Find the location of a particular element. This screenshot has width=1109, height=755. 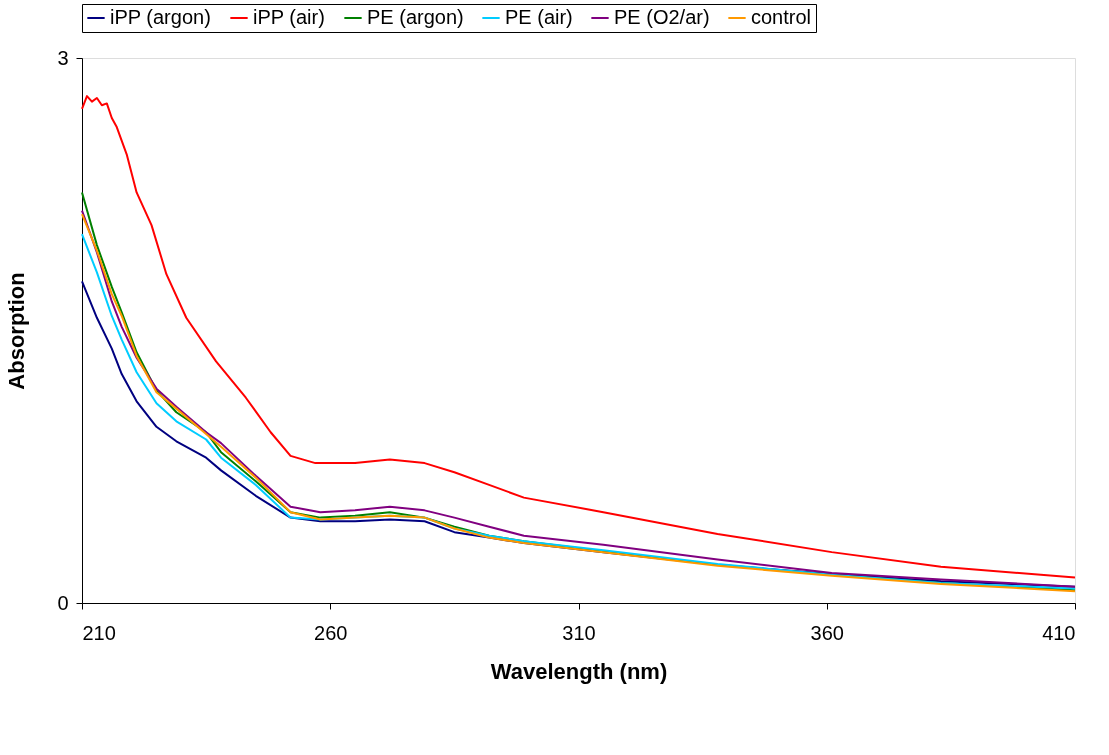

x-tick-label: 360 is located at coordinates (827, 632).